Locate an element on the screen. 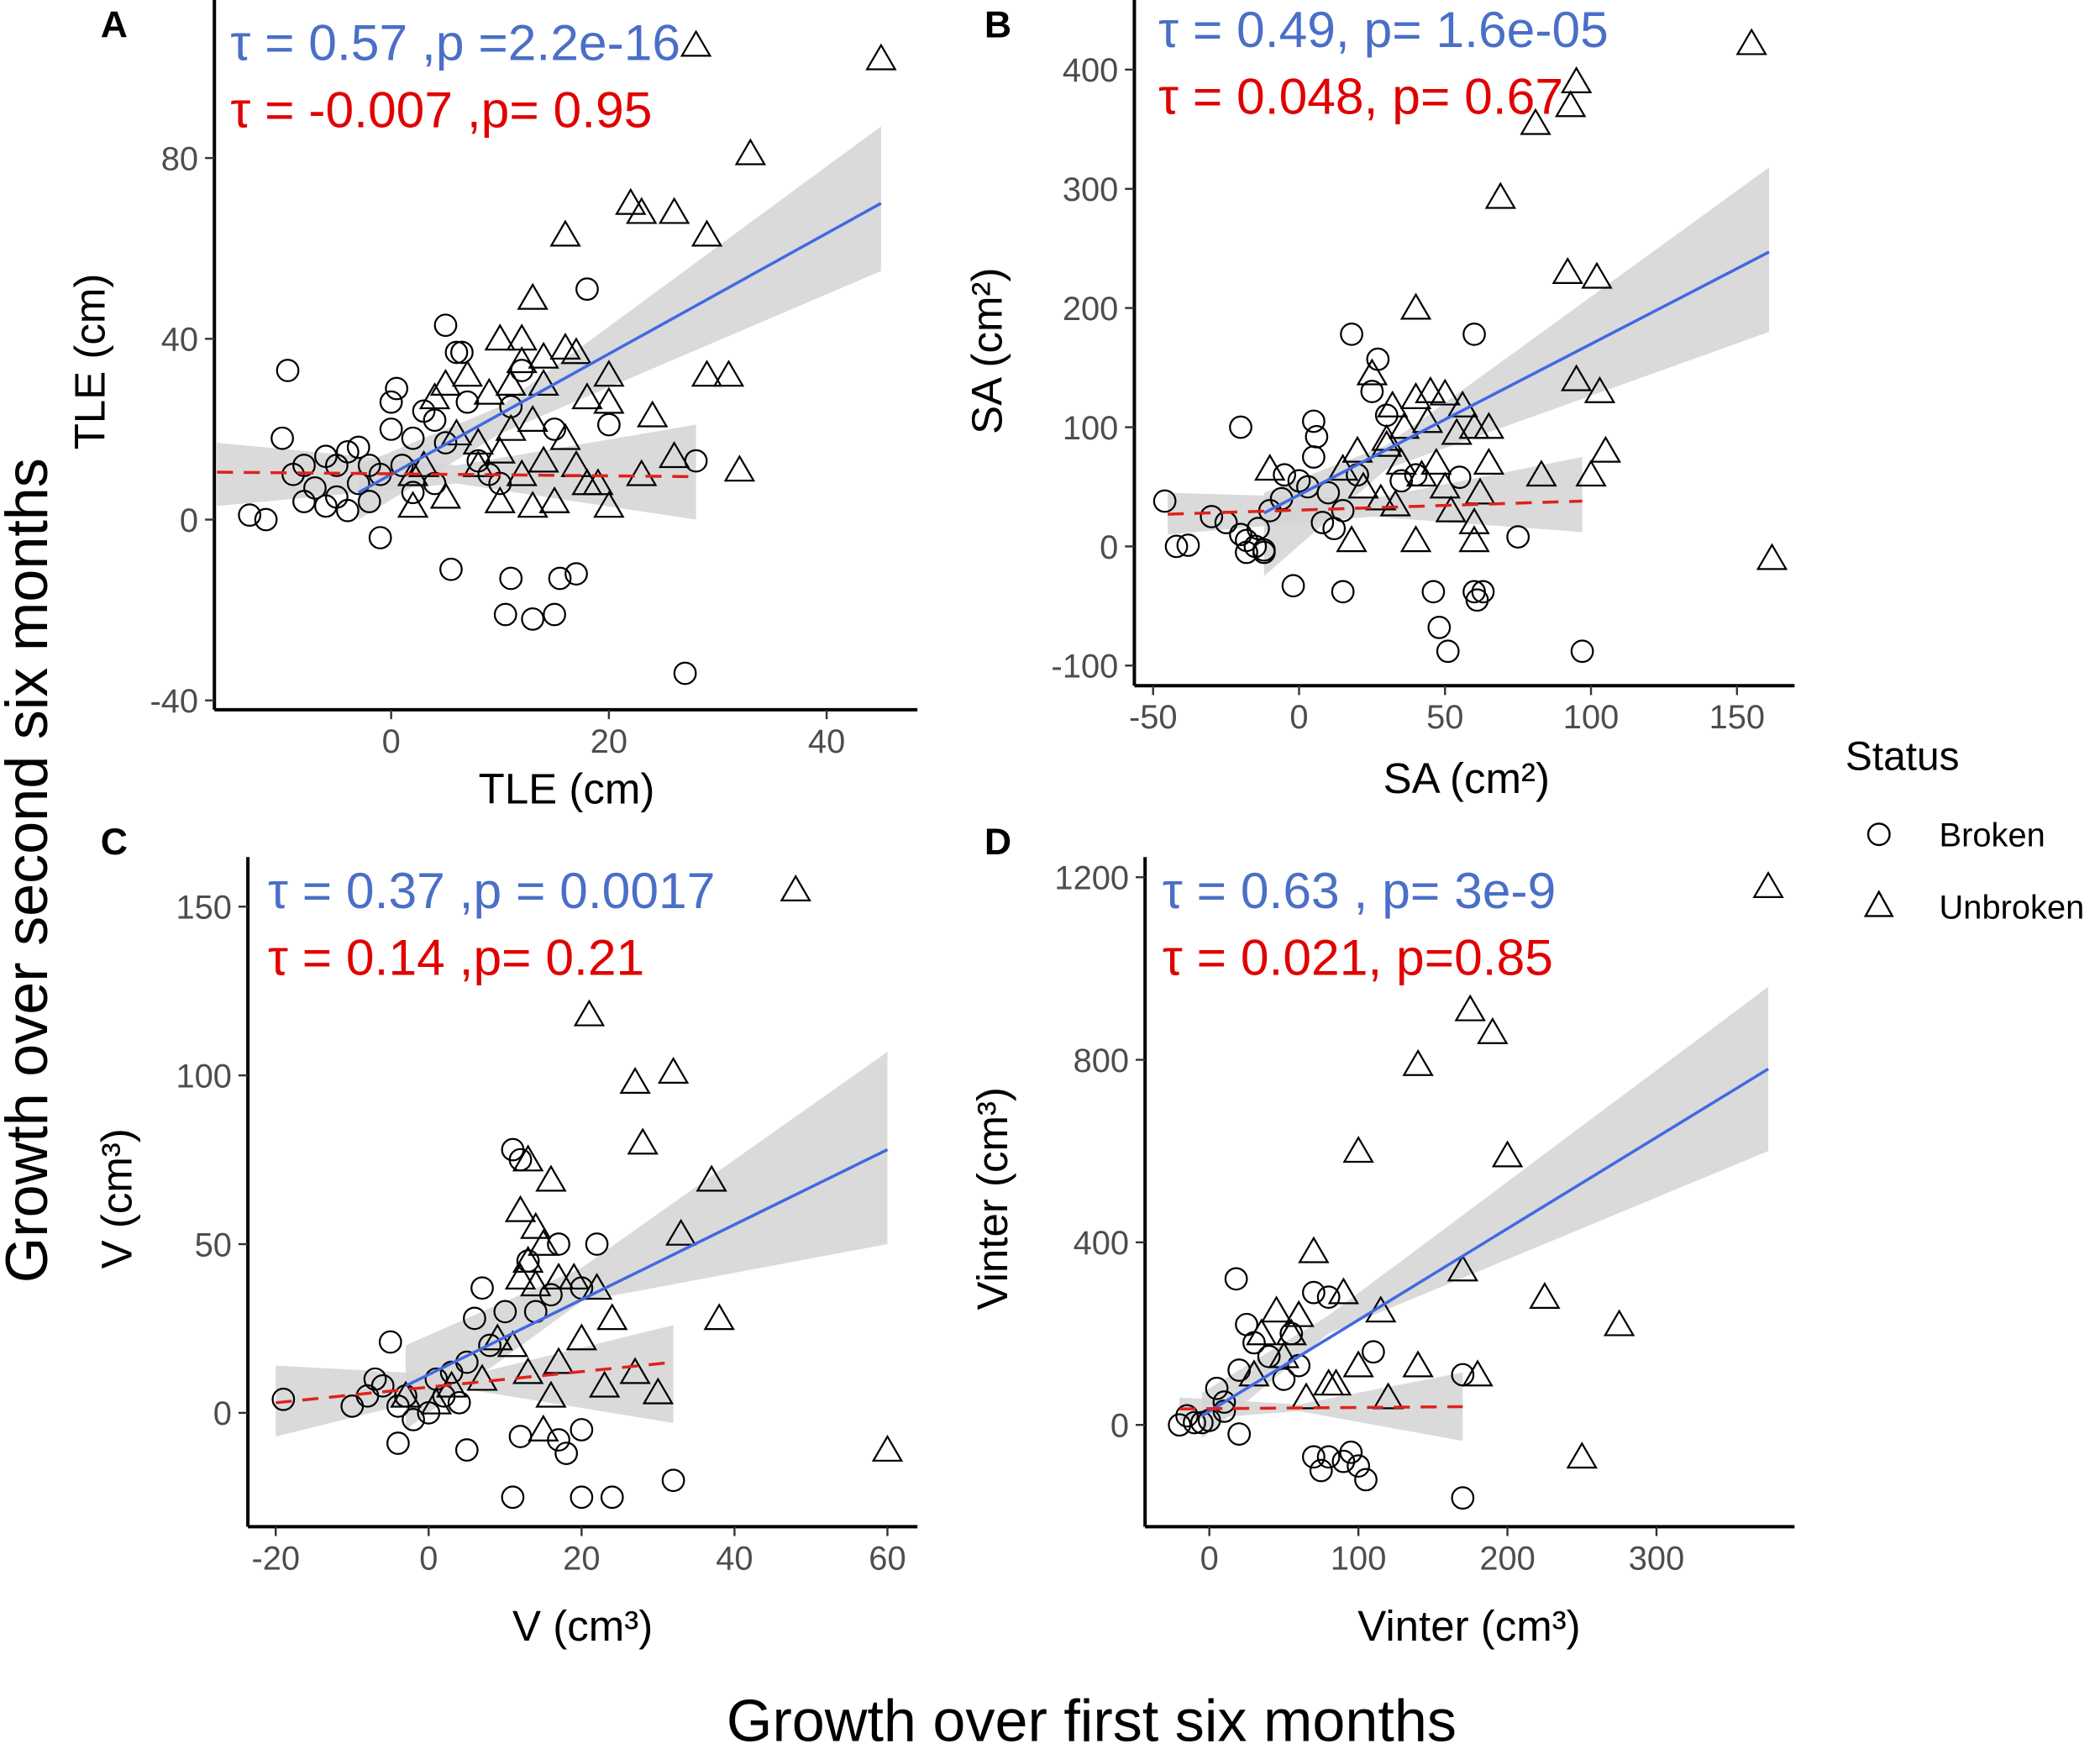 This screenshot has height=1749, width=2100. broken-fit-line is located at coordinates (1375, 507).